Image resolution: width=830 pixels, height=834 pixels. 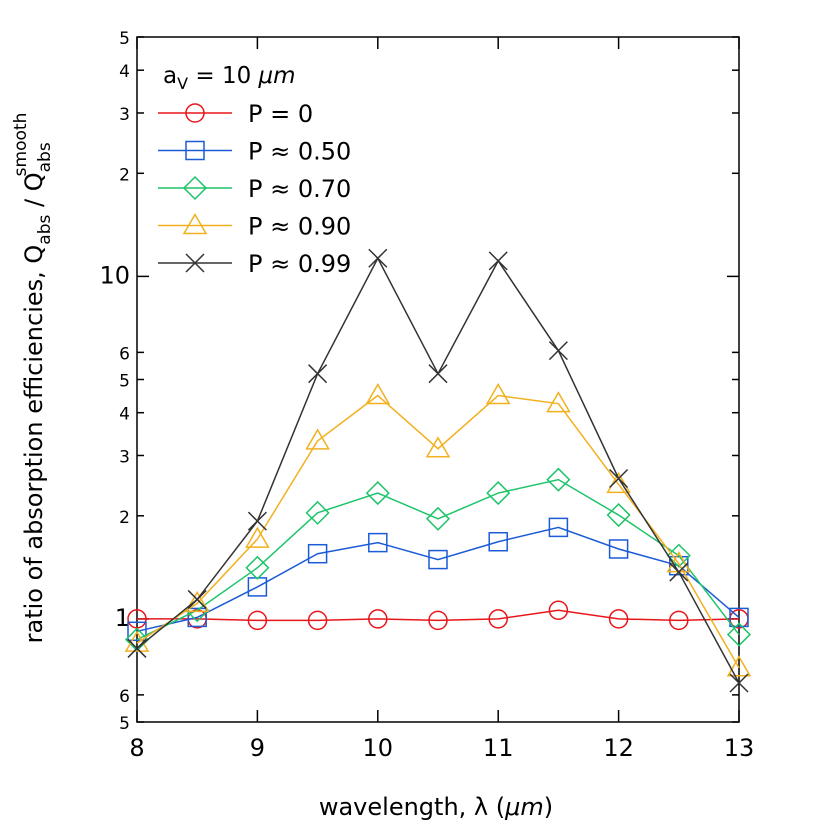 I want to click on y-label-part: smooth, so click(x=21, y=145).